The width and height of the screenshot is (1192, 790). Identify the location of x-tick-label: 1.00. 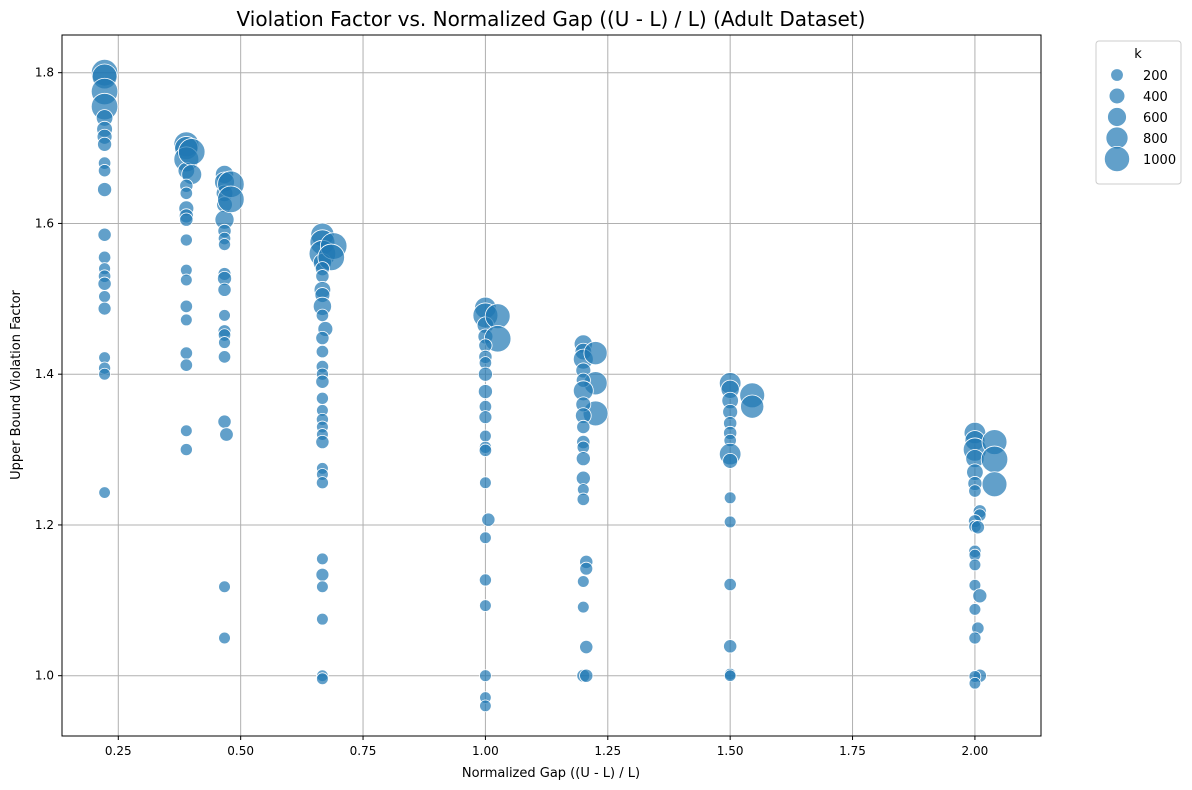
(485, 751).